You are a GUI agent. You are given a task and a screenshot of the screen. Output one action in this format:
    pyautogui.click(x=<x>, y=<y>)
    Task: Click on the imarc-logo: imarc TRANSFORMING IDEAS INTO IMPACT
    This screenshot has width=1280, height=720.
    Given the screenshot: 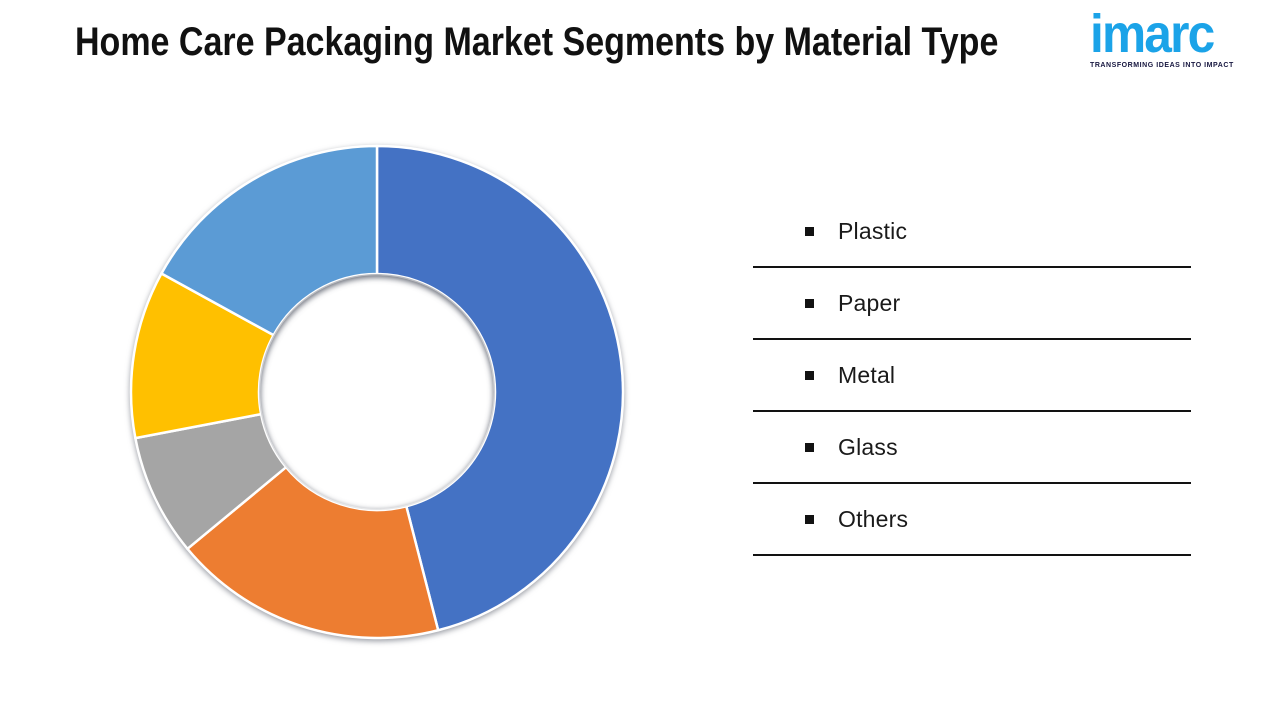 What is the action you would take?
    pyautogui.click(x=1178, y=37)
    